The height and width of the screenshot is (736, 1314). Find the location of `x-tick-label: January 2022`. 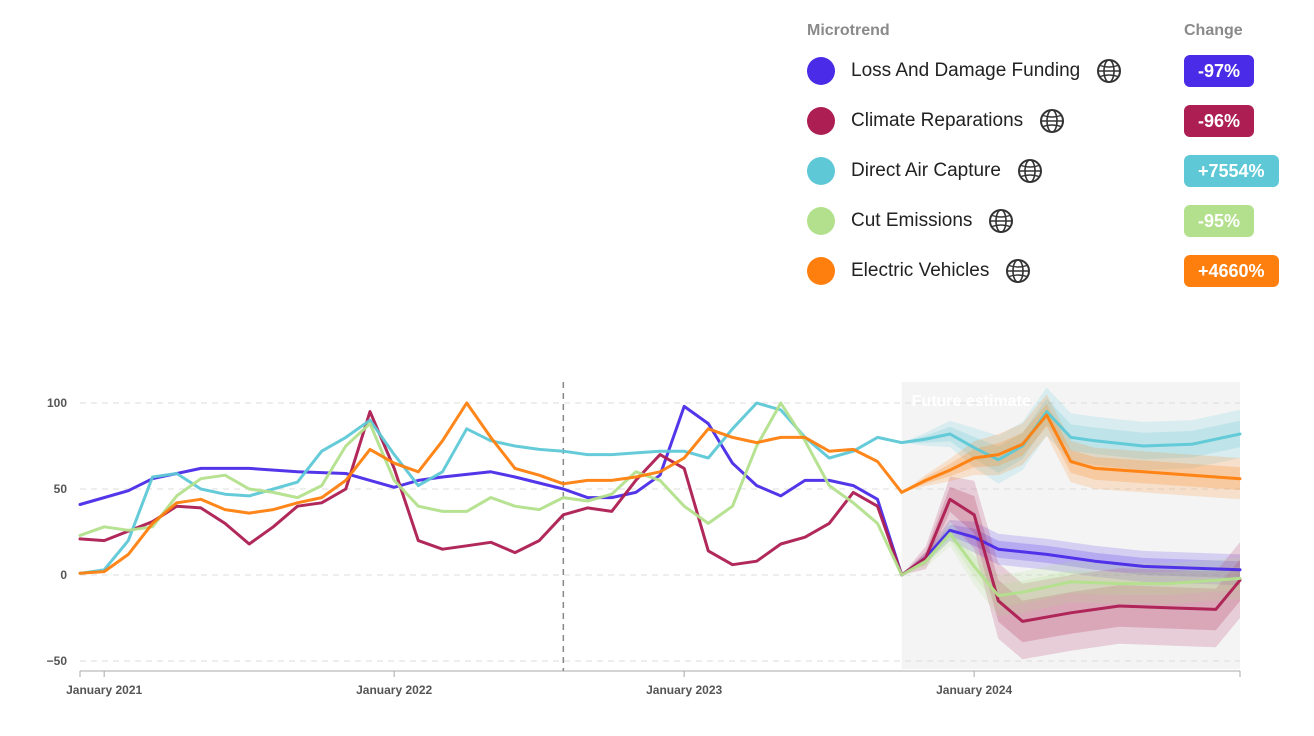

x-tick-label: January 2022 is located at coordinates (394, 690).